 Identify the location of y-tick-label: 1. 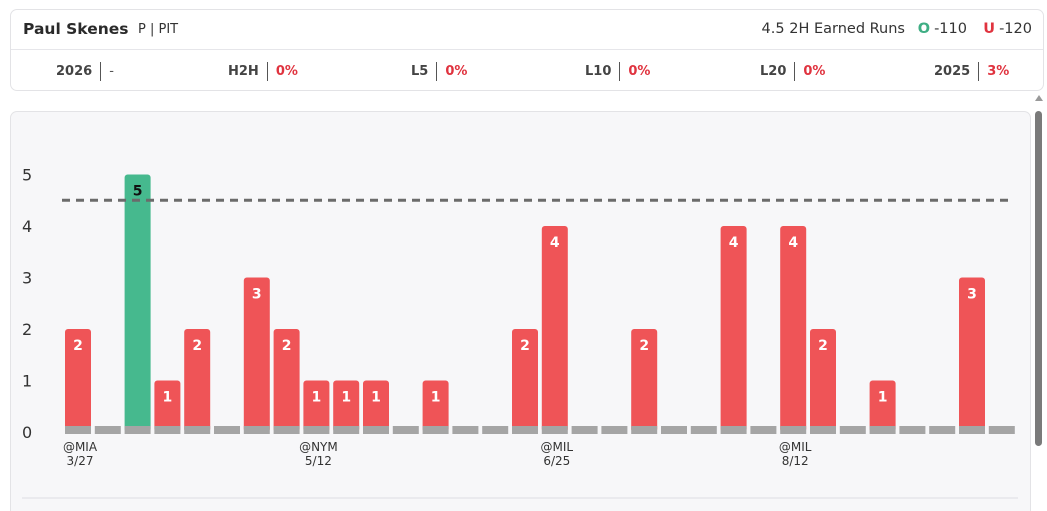
(27, 381).